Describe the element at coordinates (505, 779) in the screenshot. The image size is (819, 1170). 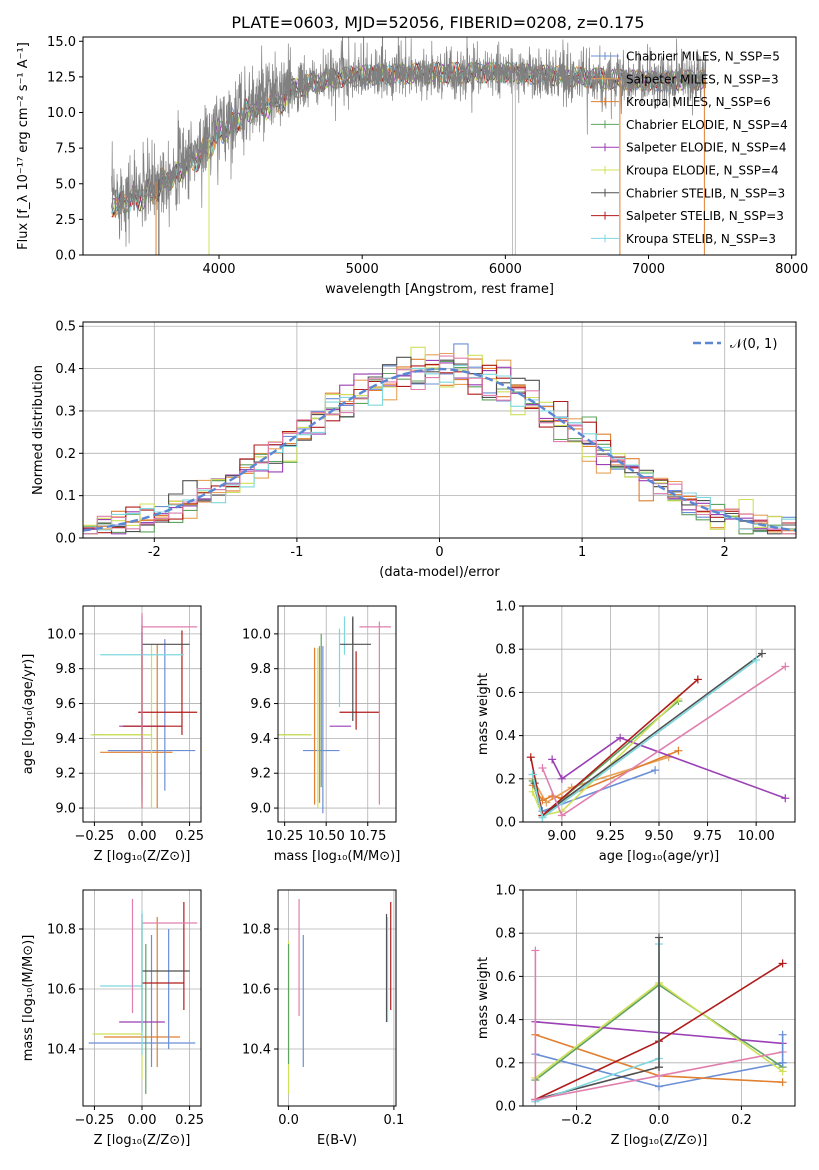
I see `y-tick-label: 0.2` at that location.